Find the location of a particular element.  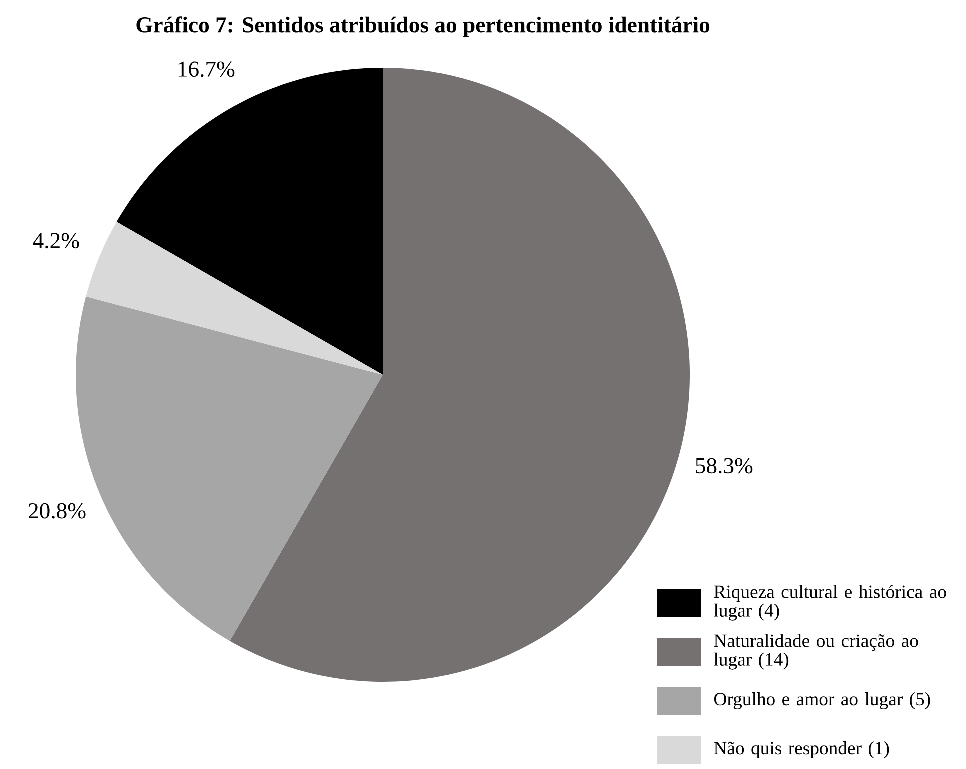

data-label: 20.8% is located at coordinates (57, 511).